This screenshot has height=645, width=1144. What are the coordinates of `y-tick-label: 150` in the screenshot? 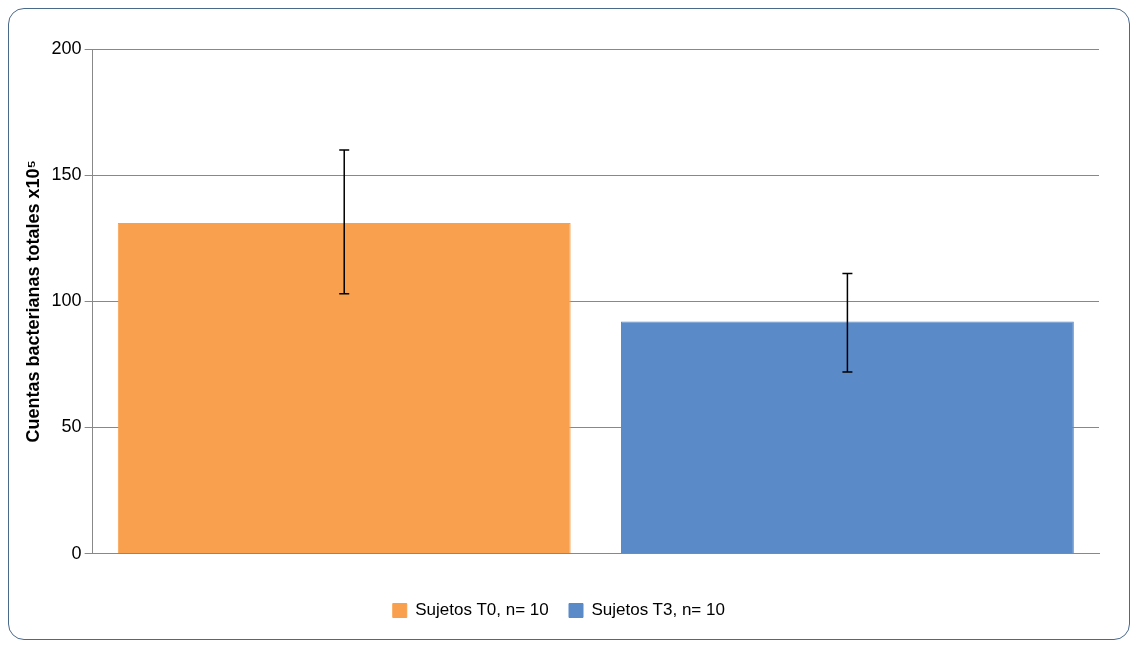 It's located at (66, 174).